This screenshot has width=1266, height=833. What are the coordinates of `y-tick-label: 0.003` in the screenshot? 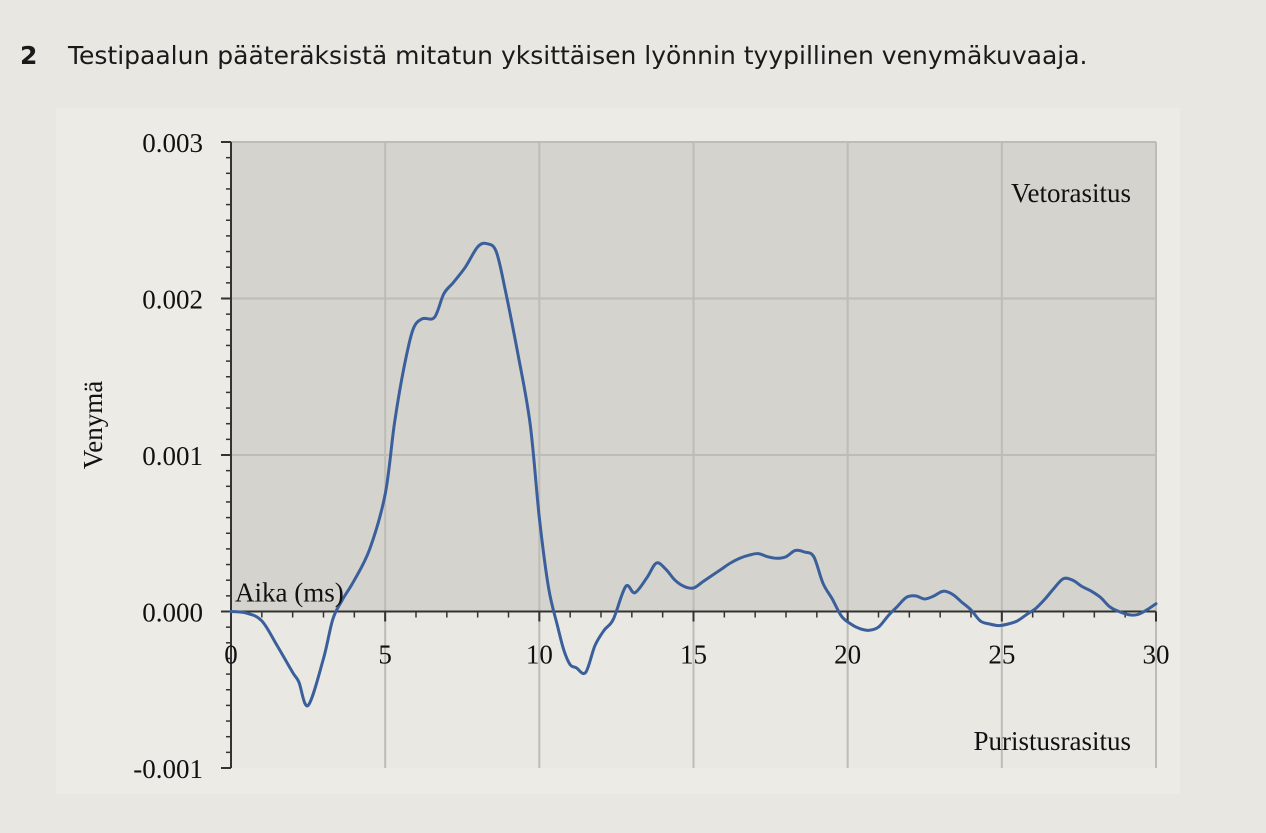 It's located at (172, 143).